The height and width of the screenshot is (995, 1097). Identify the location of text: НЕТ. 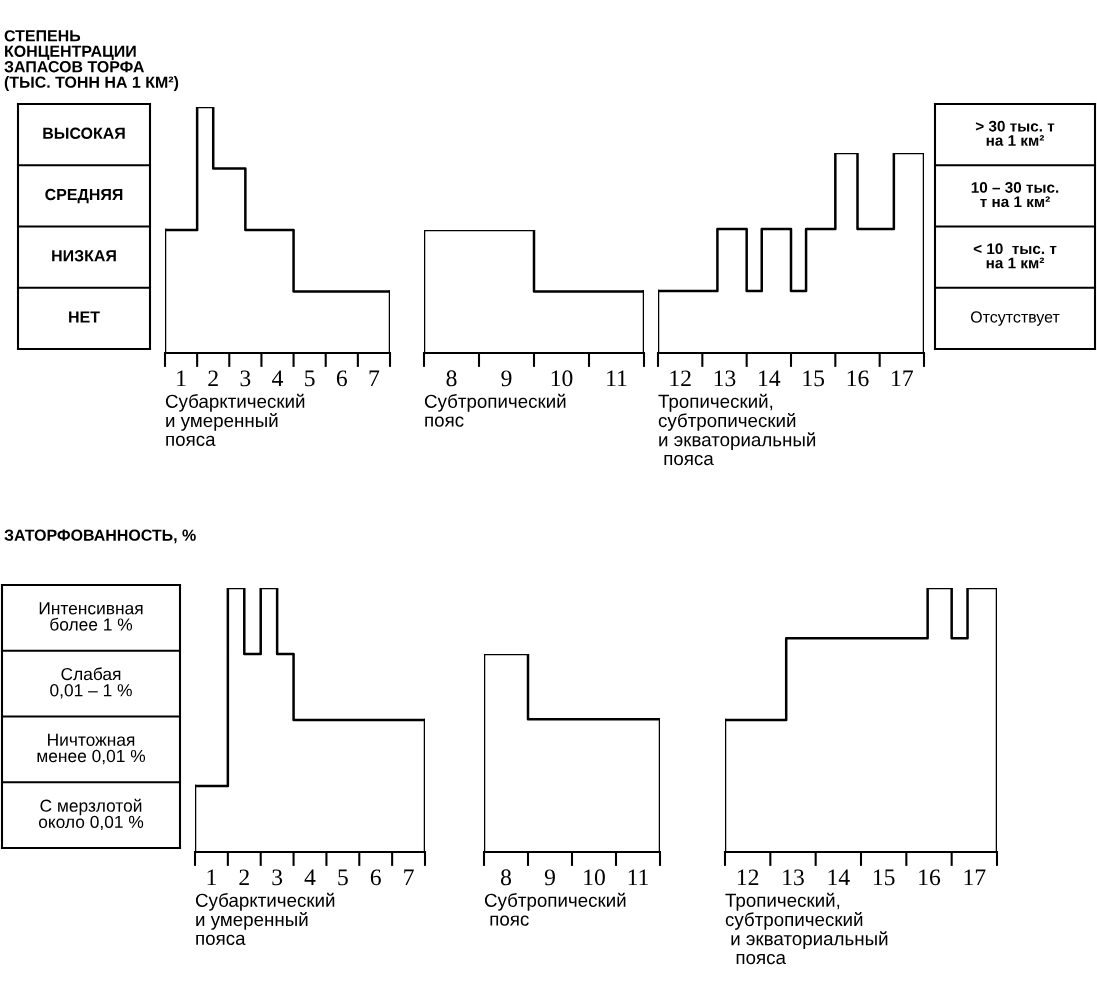
(84, 317).